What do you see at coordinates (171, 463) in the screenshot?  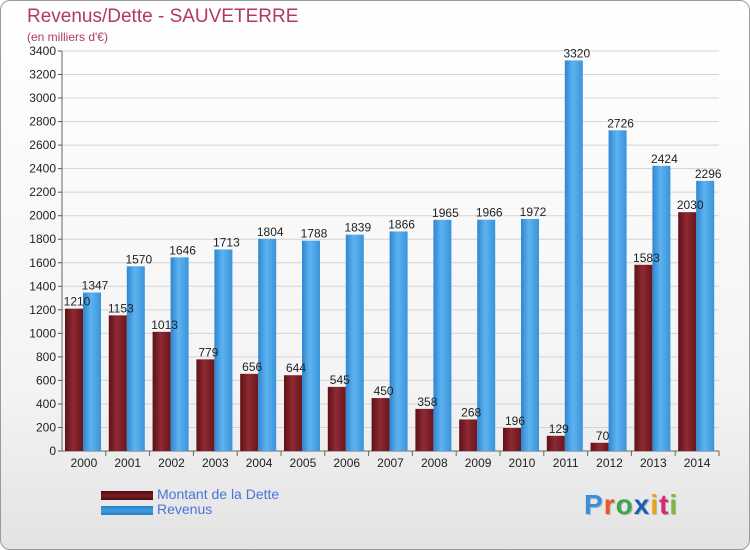 I see `x-tick-label: 2002` at bounding box center [171, 463].